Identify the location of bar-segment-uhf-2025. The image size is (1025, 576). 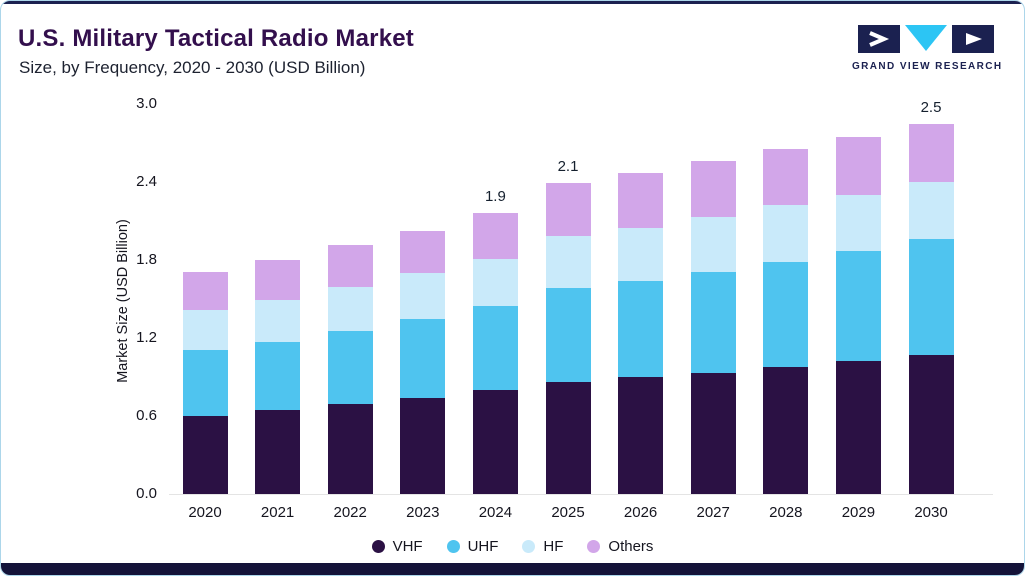
(568, 335).